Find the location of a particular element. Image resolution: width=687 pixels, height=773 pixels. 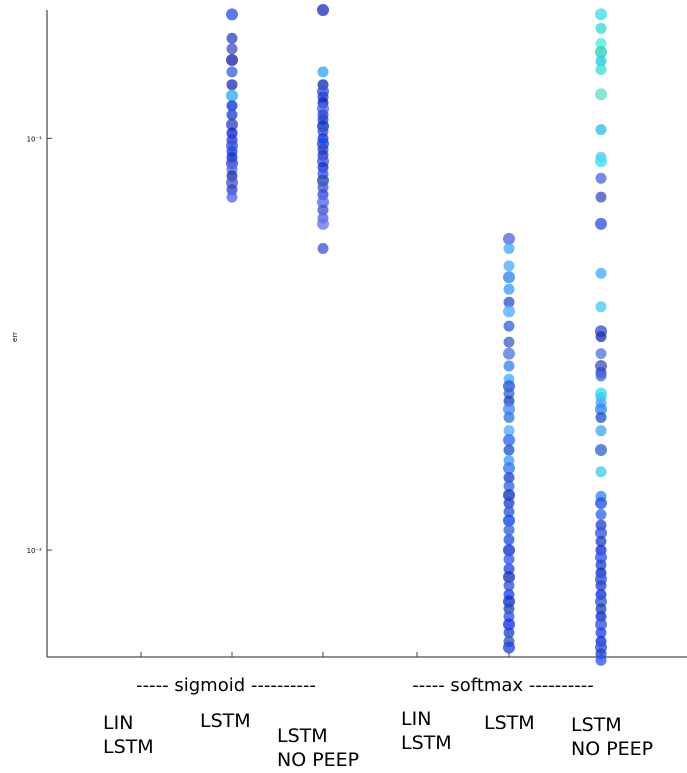

y-tick-label-1: 10⁻² is located at coordinates (35, 551).